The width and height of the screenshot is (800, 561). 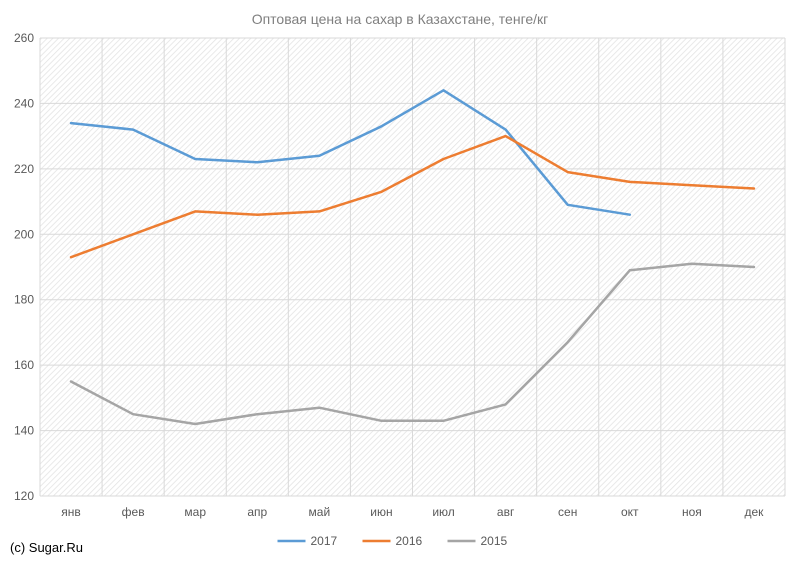 I want to click on legend-label-2015: 2015, so click(x=494, y=541).